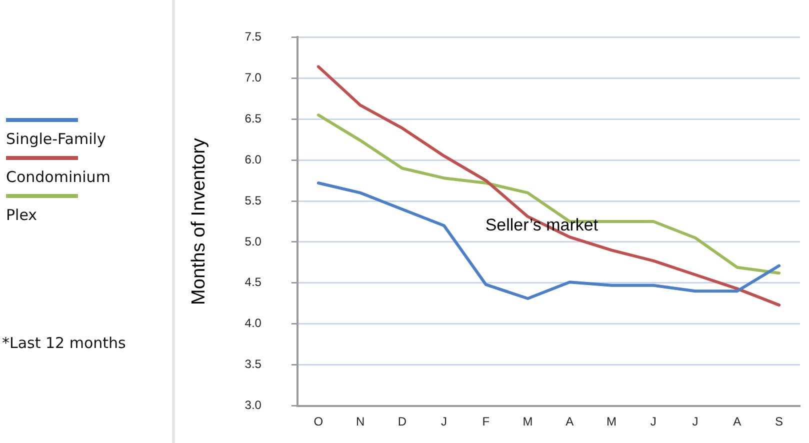 This screenshot has height=443, width=809. Describe the element at coordinates (58, 177) in the screenshot. I see `legend-label: Condominium` at that location.